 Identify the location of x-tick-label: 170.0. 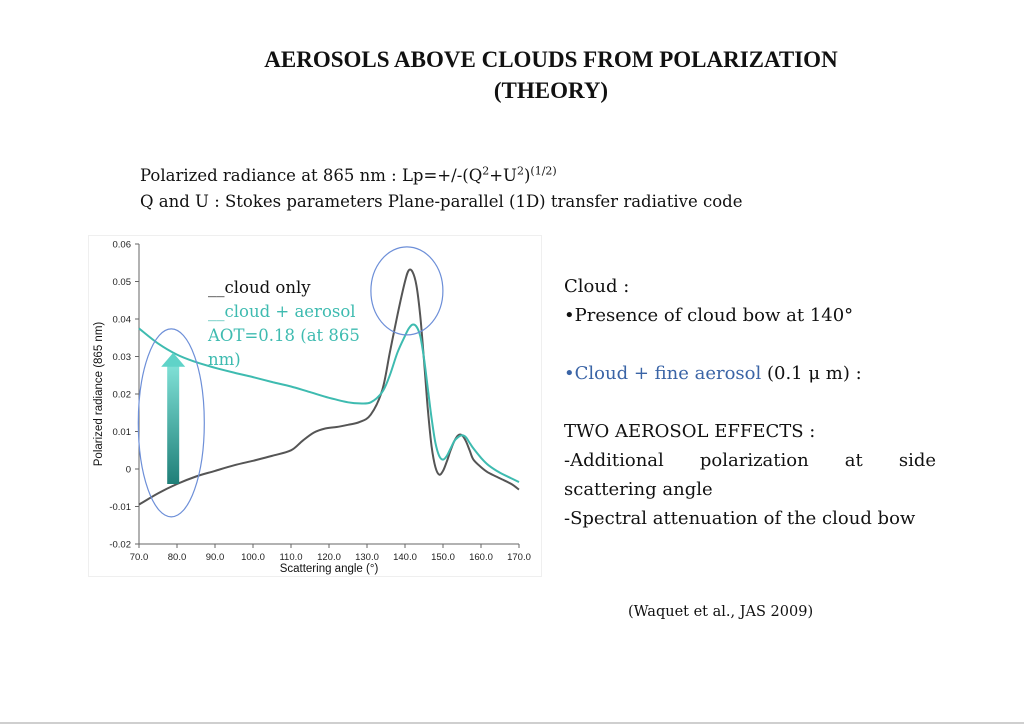
(519, 557).